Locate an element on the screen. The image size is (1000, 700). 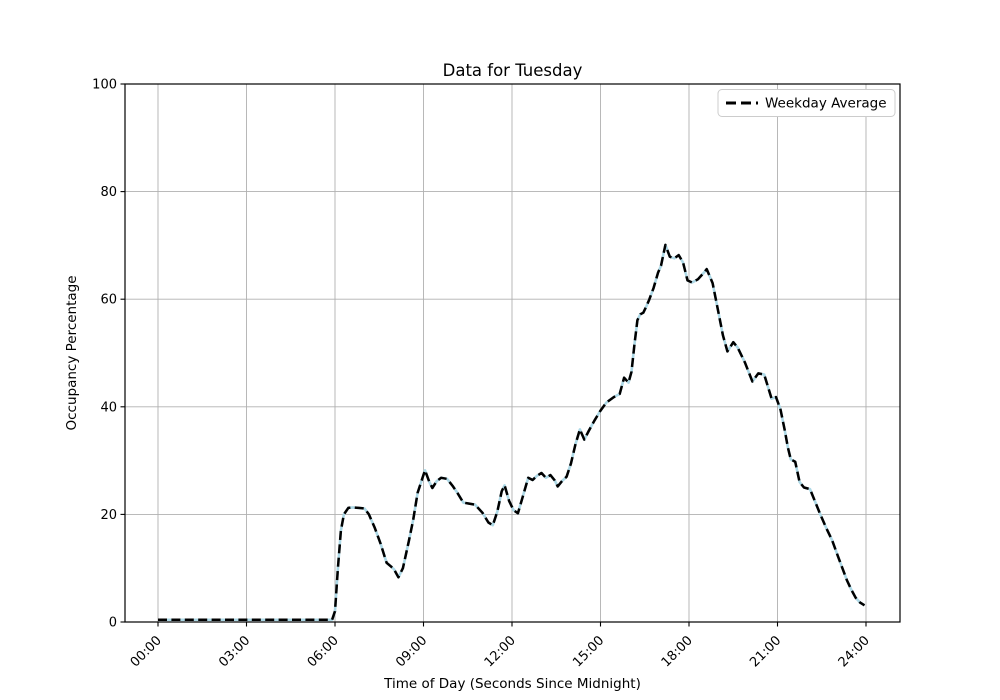
x-tick-label: 00:00 is located at coordinates (146, 651).